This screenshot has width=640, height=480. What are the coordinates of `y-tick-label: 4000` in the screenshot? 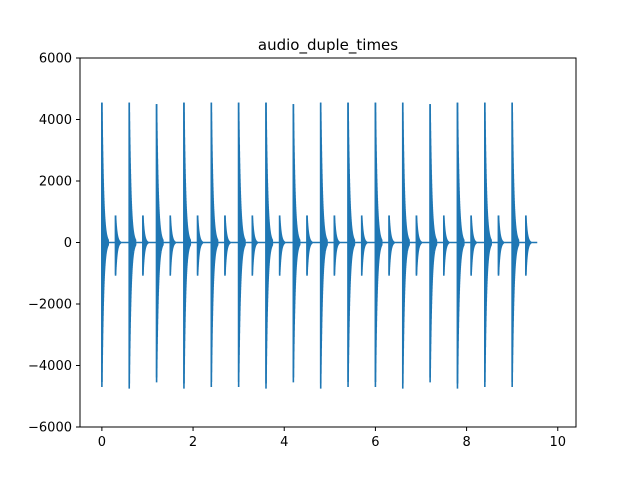 It's located at (55, 120).